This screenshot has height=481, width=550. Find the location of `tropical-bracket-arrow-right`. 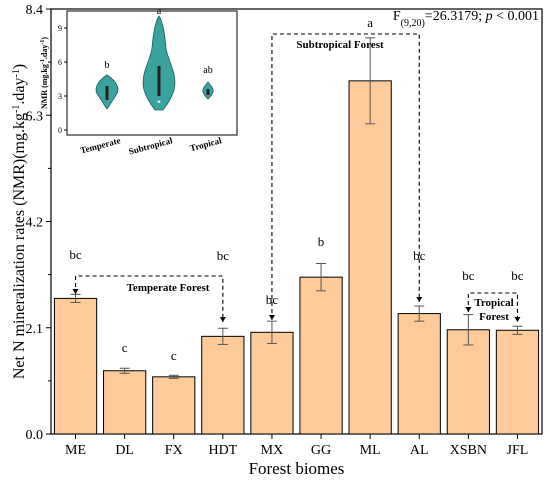

tropical-bracket-arrow-right is located at coordinates (517, 319).